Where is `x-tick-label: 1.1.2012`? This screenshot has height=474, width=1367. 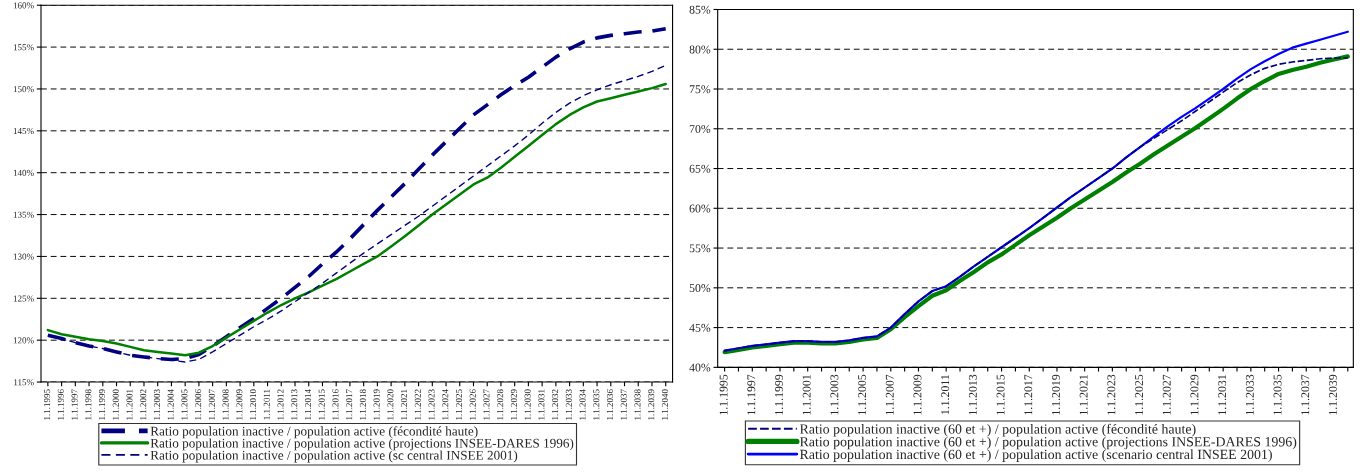
x-tick-label: 1.1.2012 is located at coordinates (280, 404).